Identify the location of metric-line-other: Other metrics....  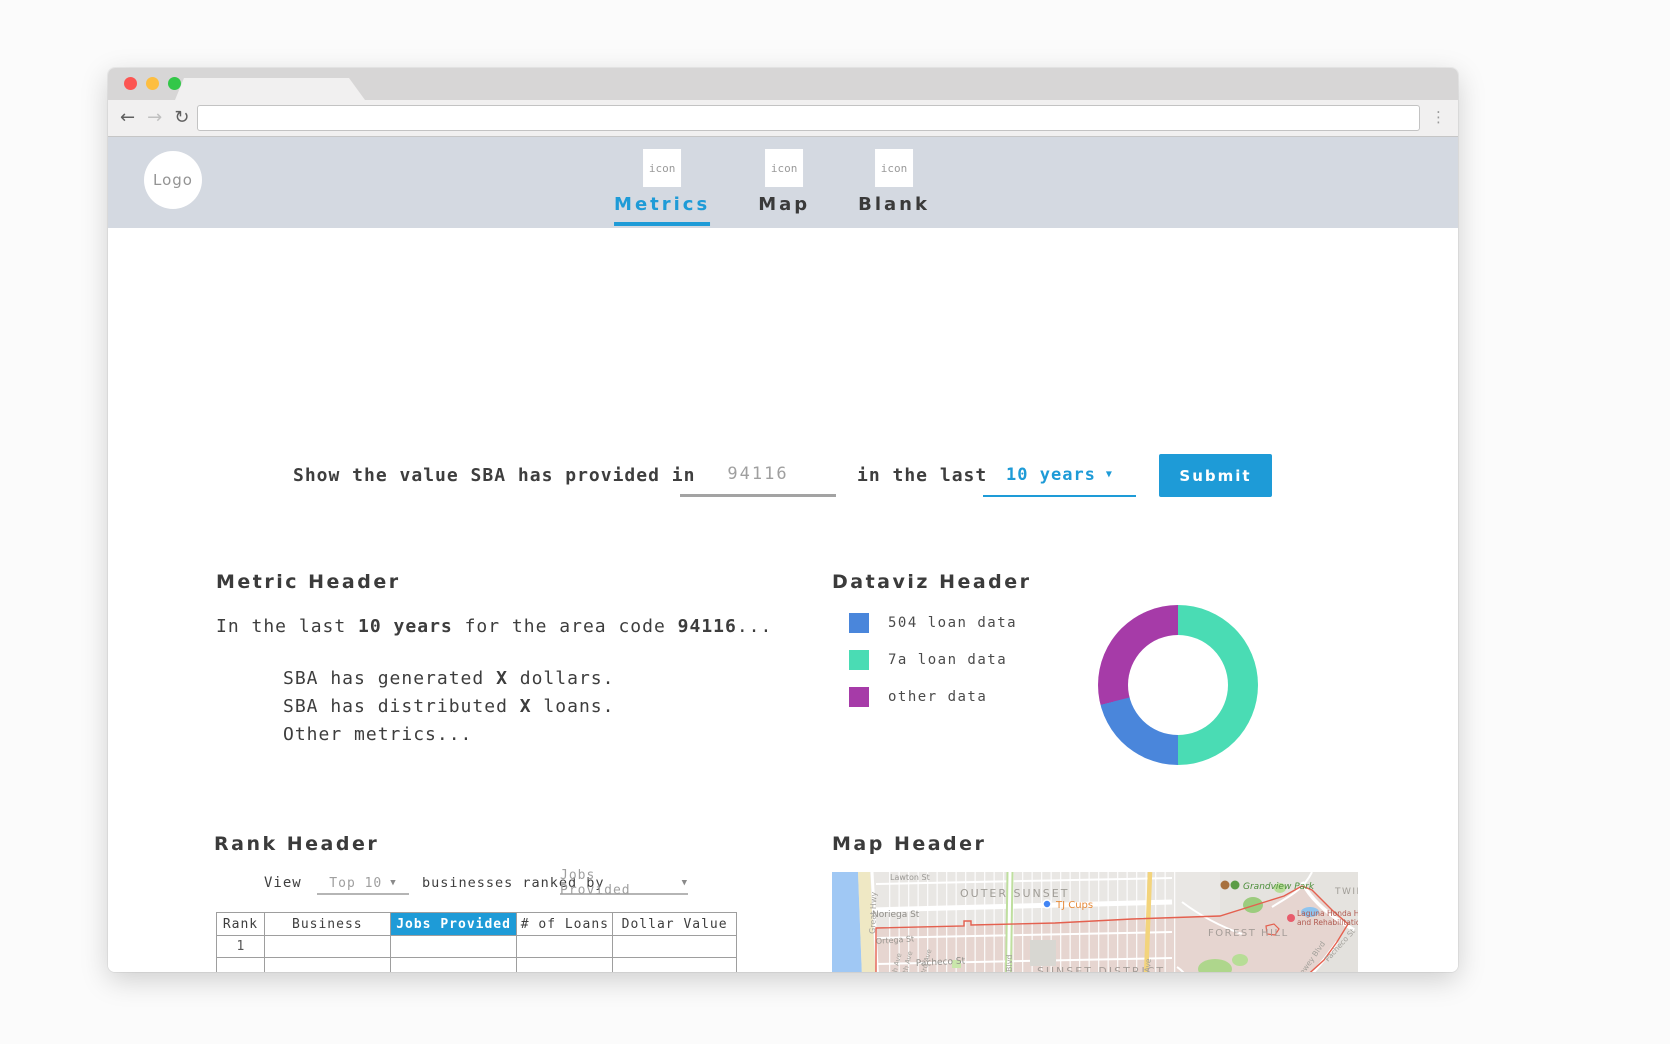
(378, 734).